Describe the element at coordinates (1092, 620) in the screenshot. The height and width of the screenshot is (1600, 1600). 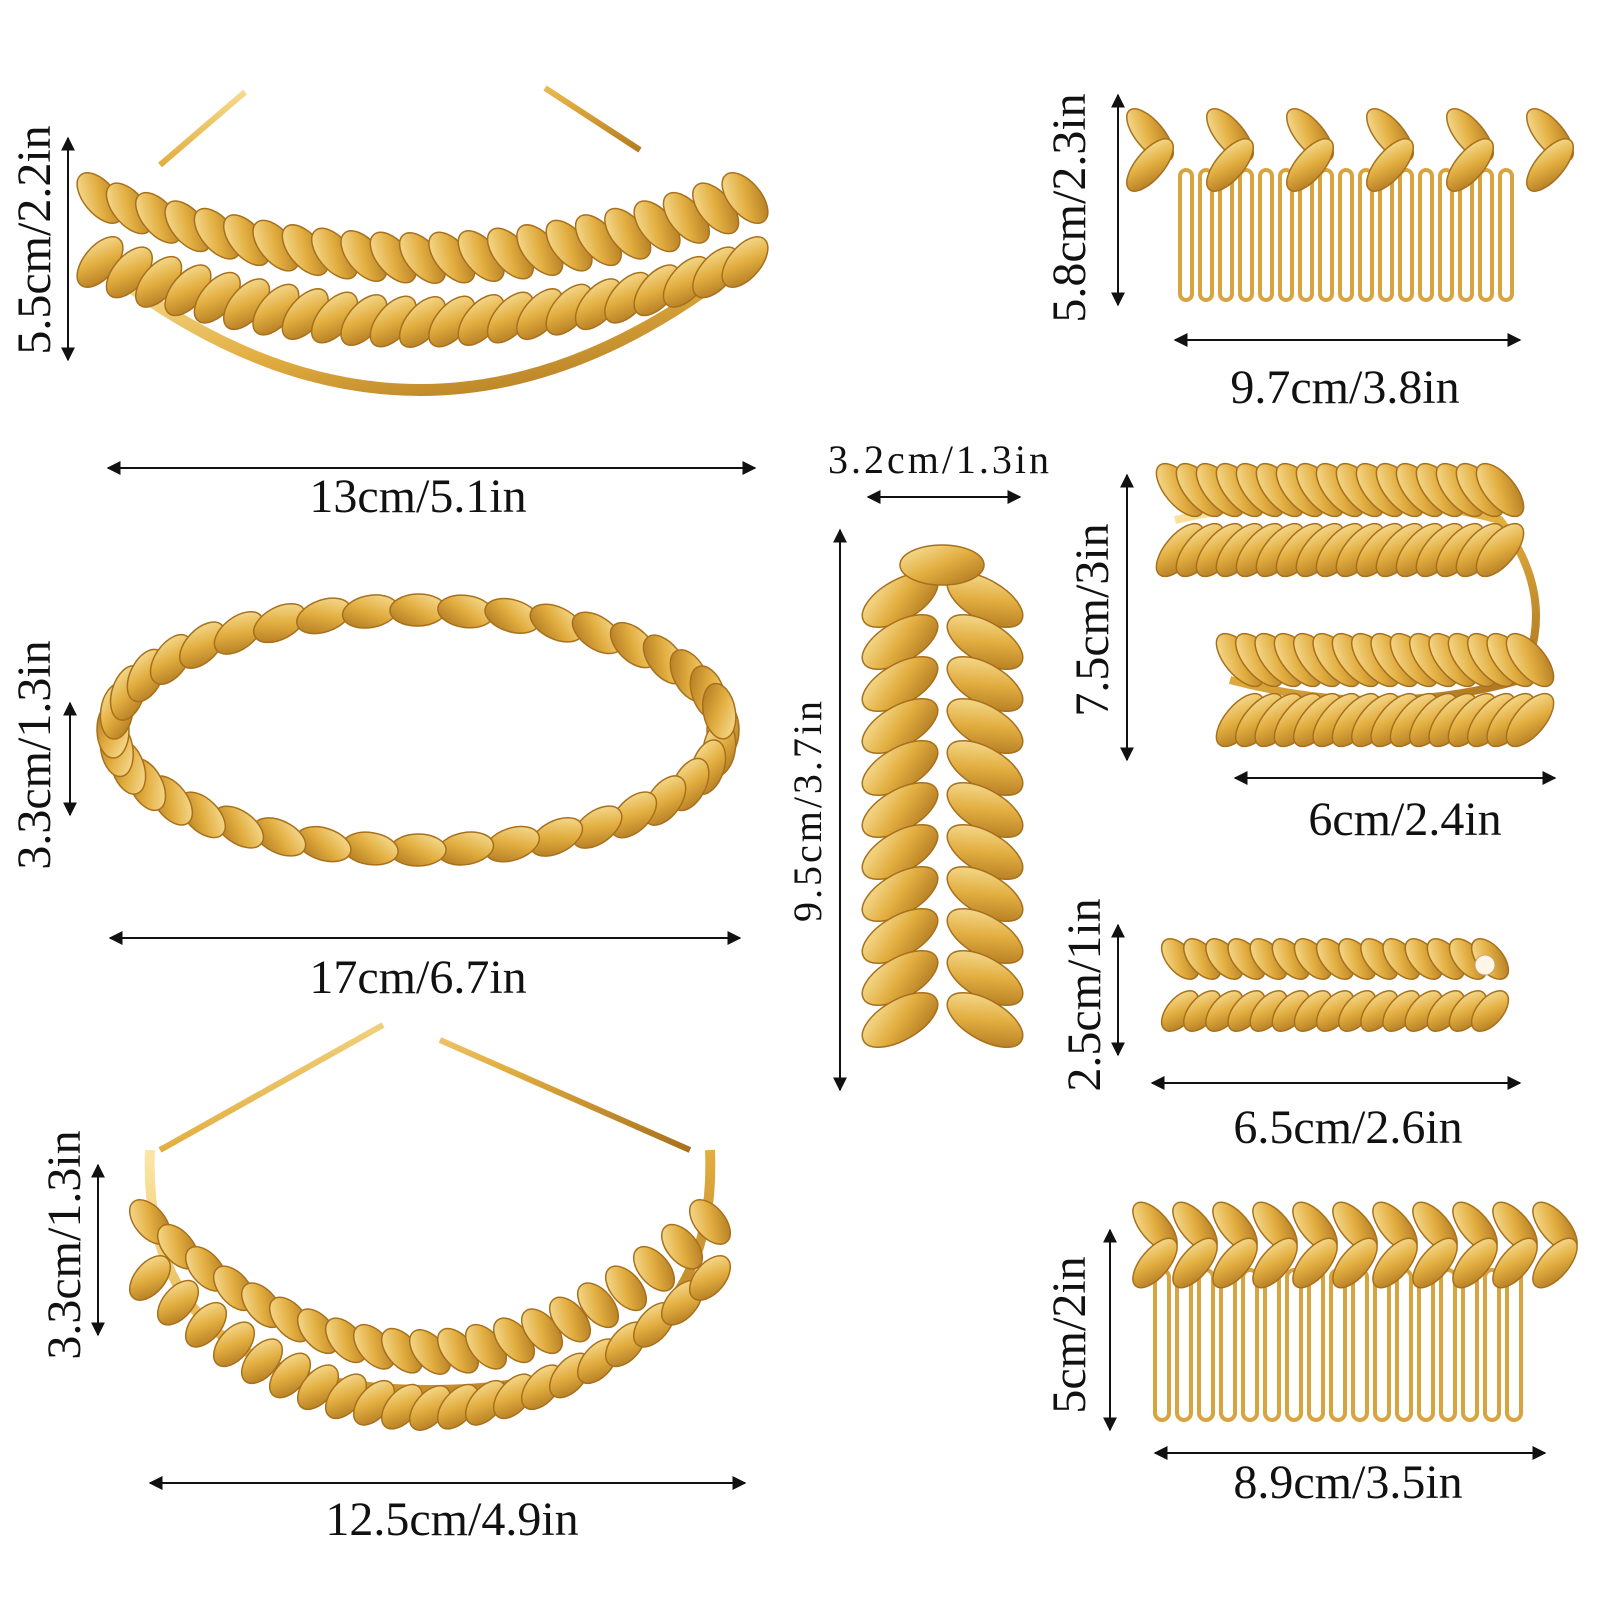
I see `armband-height-label: 7.5cm/3in` at that location.